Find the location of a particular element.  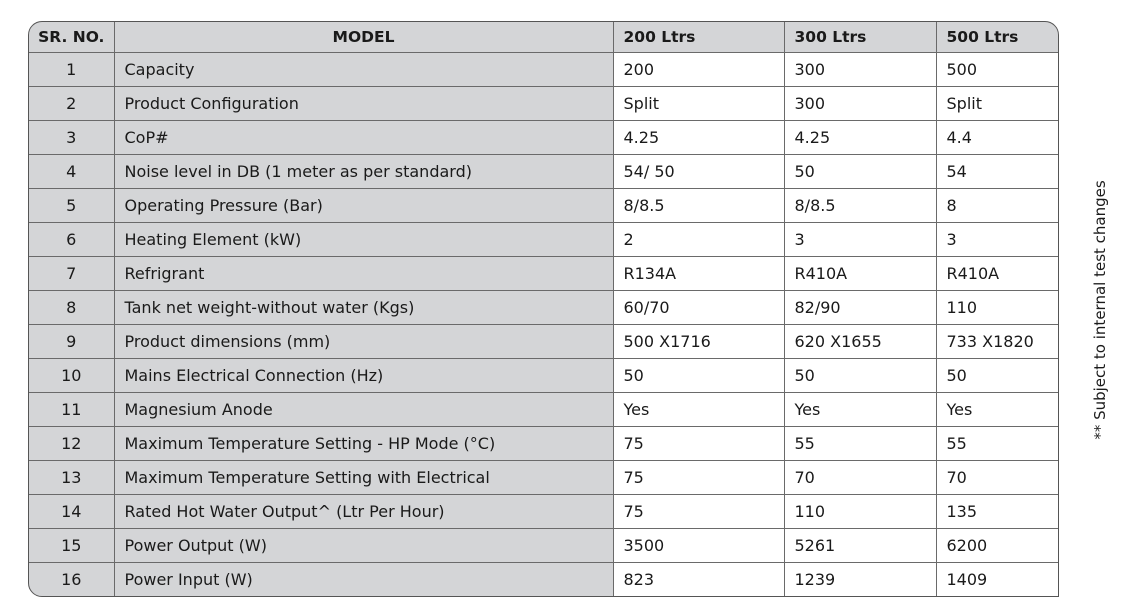

value-500-cell: 55 is located at coordinates (996, 443).